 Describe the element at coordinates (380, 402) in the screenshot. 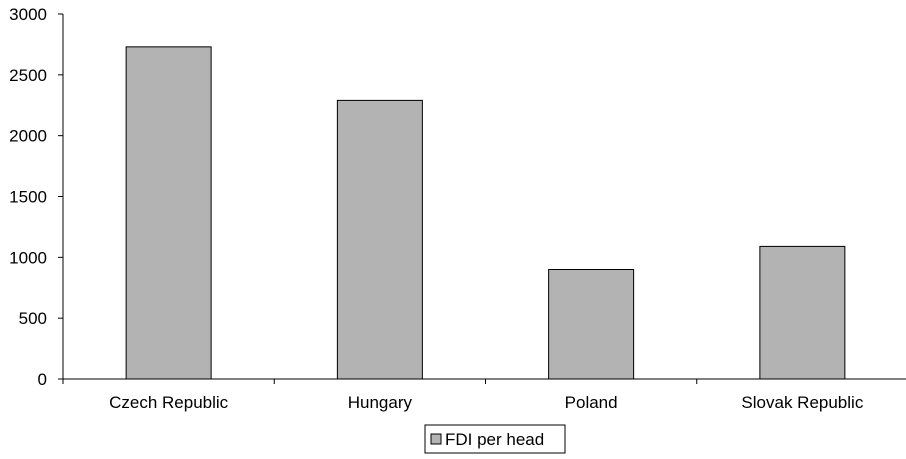

I see `x-tick-label: Hungary` at that location.